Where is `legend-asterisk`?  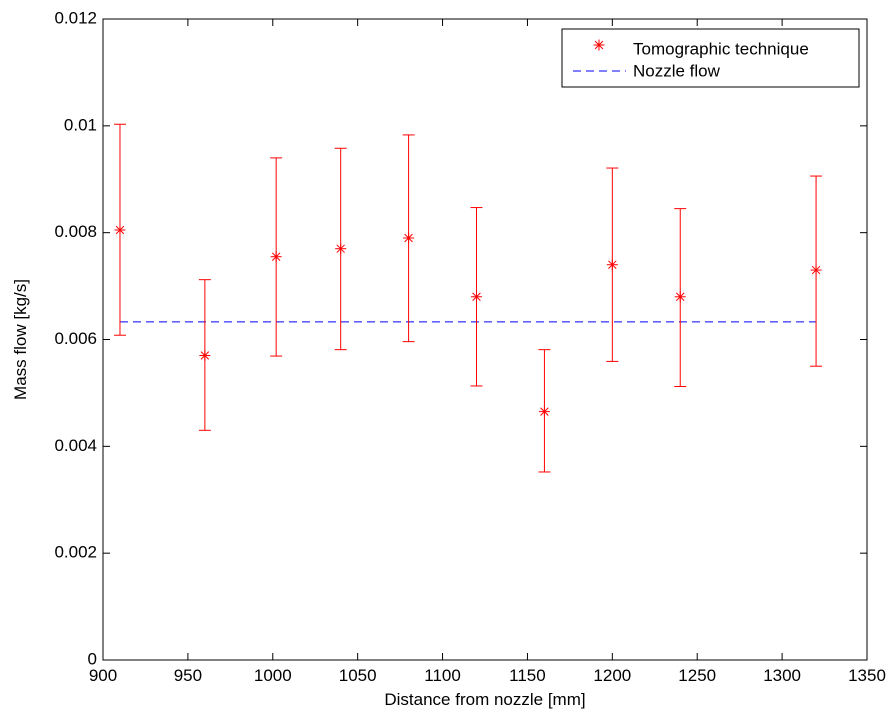
legend-asterisk is located at coordinates (599, 45).